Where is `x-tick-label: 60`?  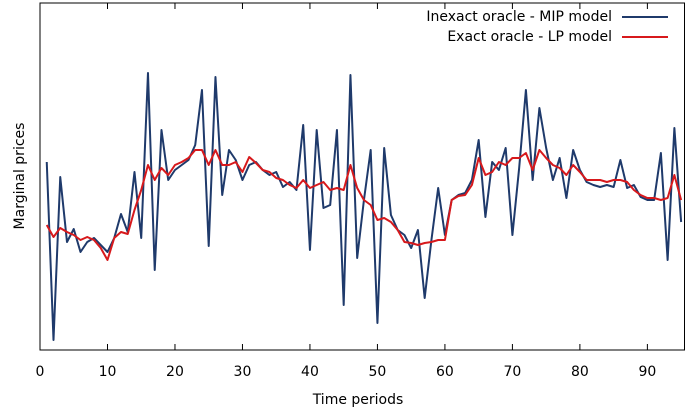
x-tick-label: 60 is located at coordinates (445, 372).